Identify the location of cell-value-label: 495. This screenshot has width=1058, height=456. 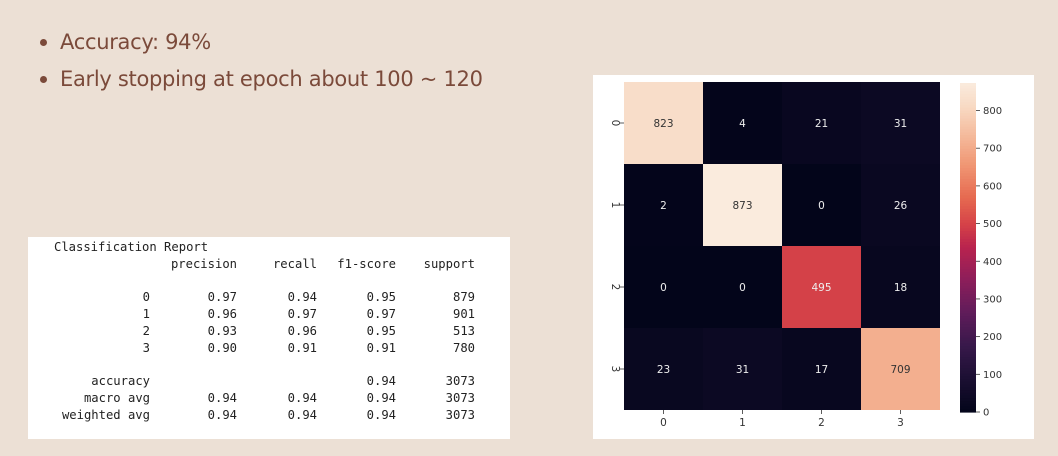
(821, 288).